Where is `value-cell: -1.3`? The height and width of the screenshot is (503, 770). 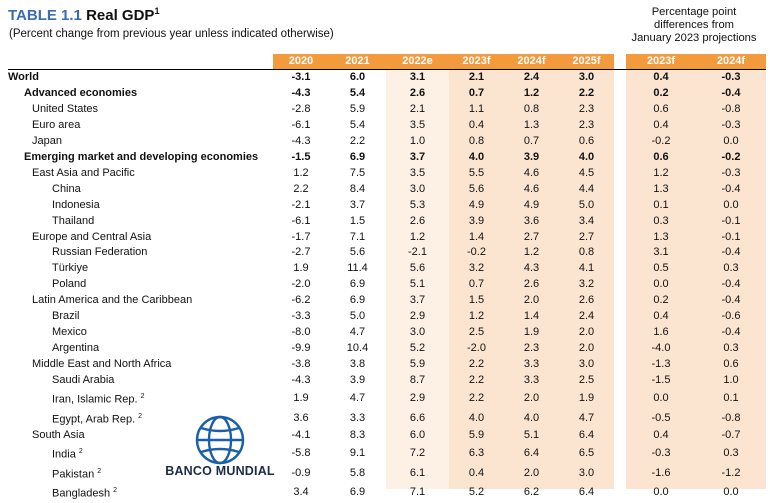 value-cell: -1.3 is located at coordinates (661, 364).